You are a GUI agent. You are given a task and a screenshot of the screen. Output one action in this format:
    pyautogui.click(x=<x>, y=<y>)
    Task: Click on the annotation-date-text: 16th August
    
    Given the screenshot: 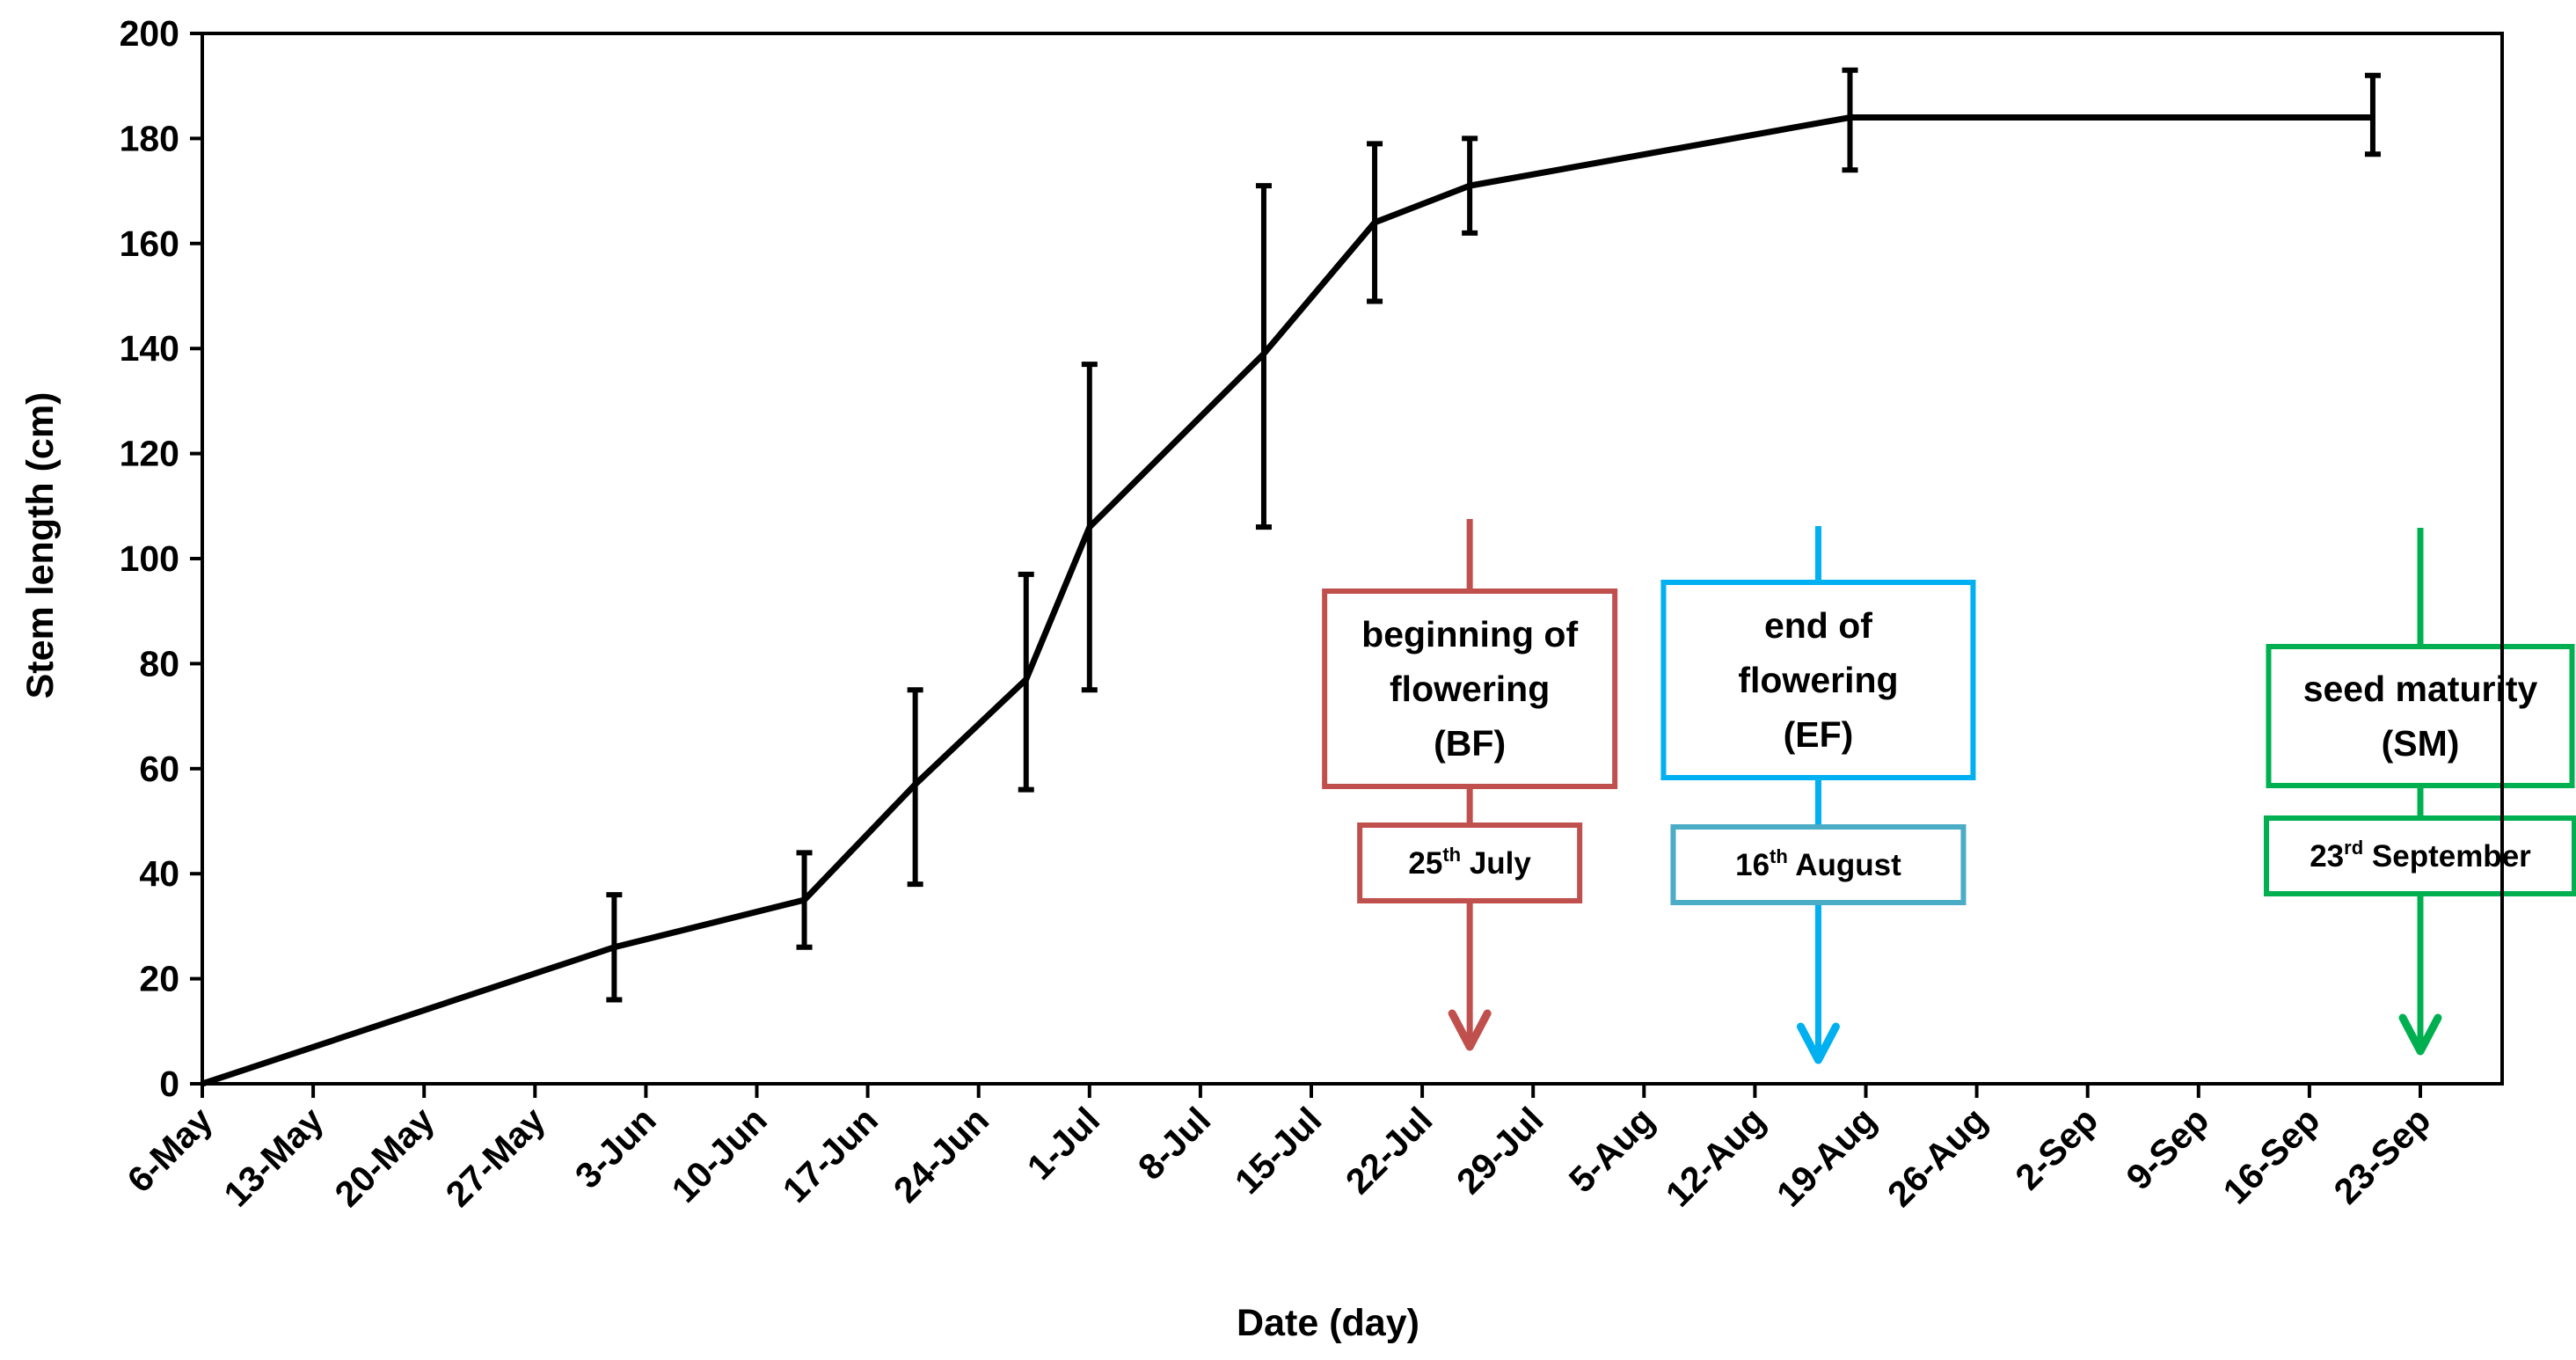 What is the action you would take?
    pyautogui.click(x=1818, y=863)
    